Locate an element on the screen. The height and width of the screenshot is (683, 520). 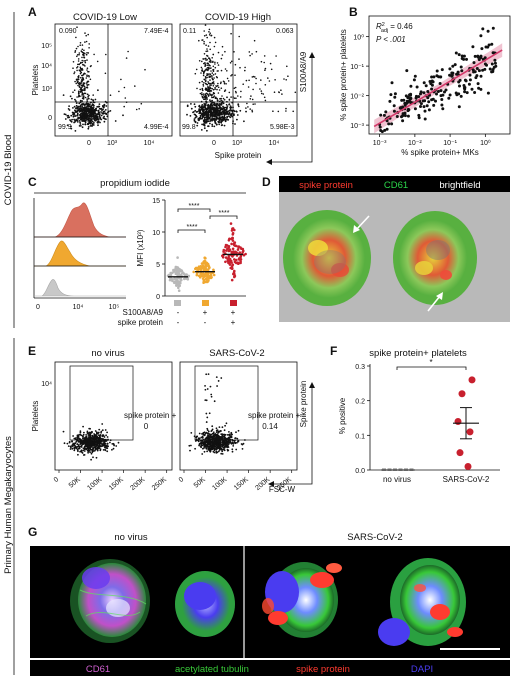
panel-f-ylabel: % positive is located at coordinates (342, 415).